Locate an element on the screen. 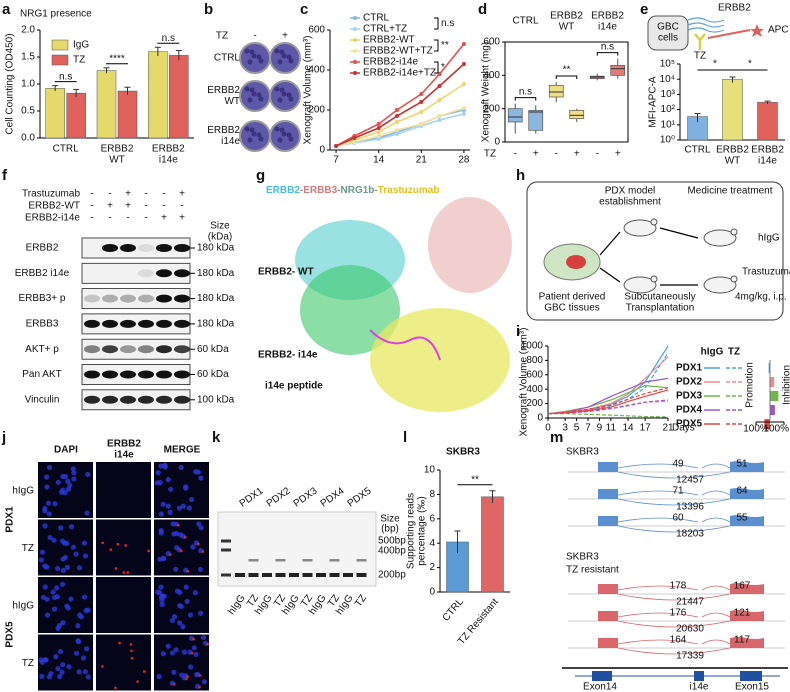 The width and height of the screenshot is (790, 692). y-tick-label: 6 is located at coordinates (432, 518).